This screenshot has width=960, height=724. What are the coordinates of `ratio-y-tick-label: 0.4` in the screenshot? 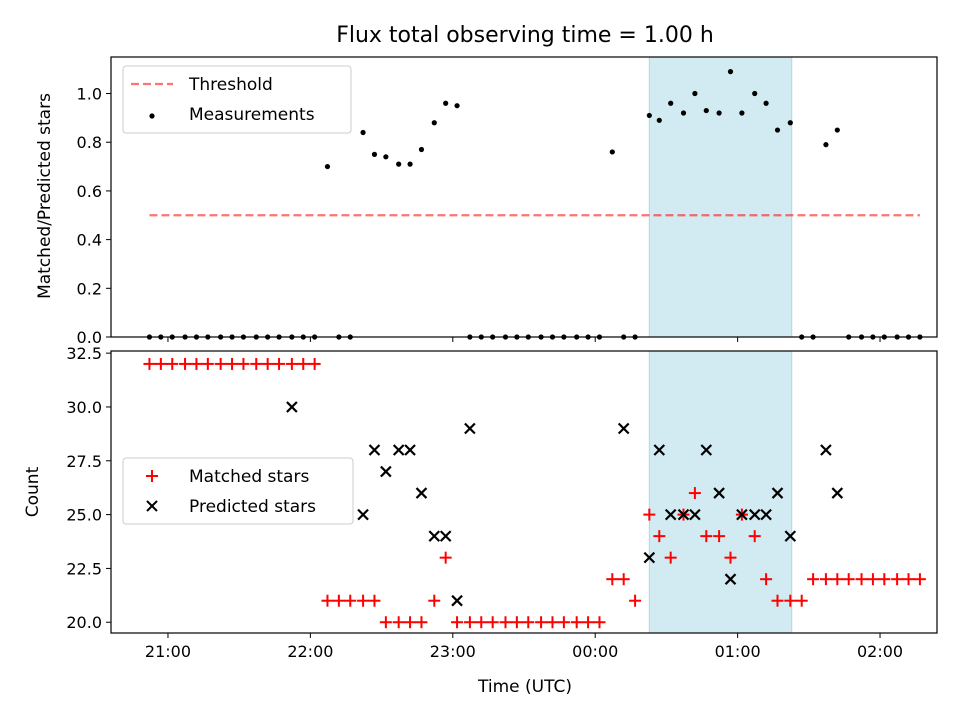 It's located at (89, 240).